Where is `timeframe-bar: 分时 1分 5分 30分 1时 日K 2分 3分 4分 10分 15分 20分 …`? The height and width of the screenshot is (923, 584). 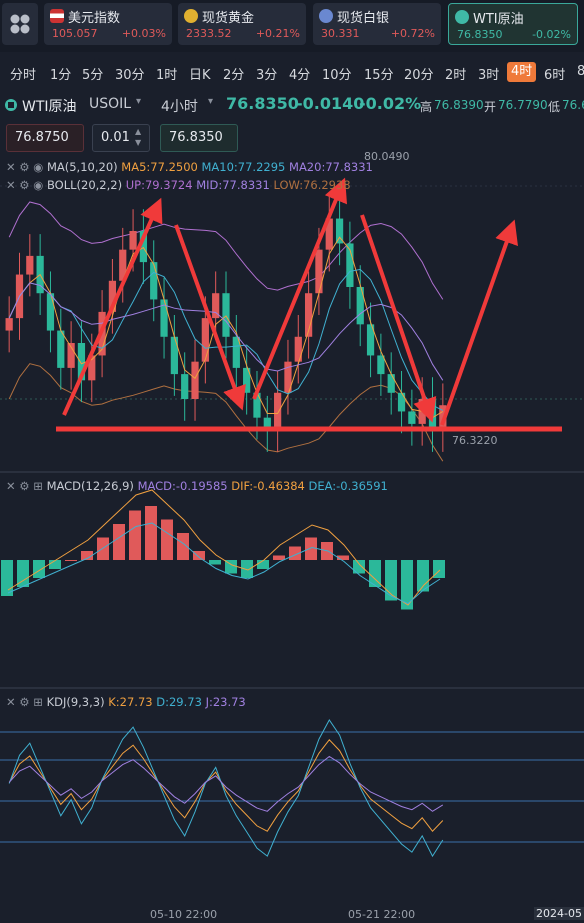 timeframe-bar: 分时 1分 5分 30分 1时 日K 2分 3分 4分 10分 15分 20分 … is located at coordinates (292, 73).